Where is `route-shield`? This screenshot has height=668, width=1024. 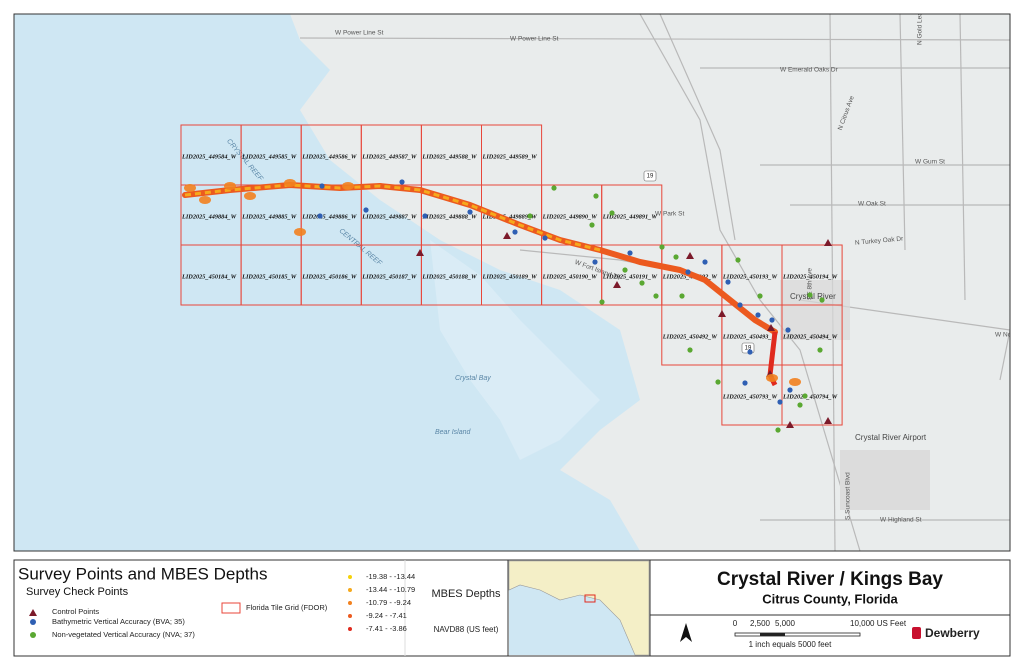
route-shield is located at coordinates (650, 176).